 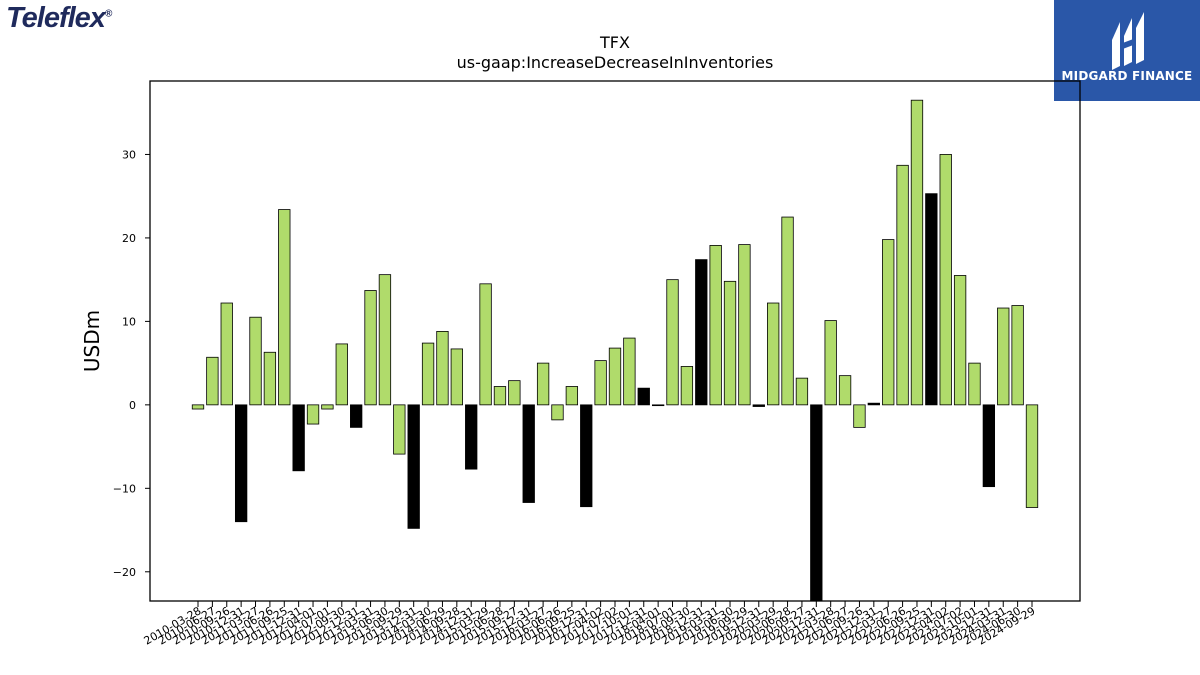 What do you see at coordinates (1128, 41) in the screenshot?
I see `midgard-emblem-icon` at bounding box center [1128, 41].